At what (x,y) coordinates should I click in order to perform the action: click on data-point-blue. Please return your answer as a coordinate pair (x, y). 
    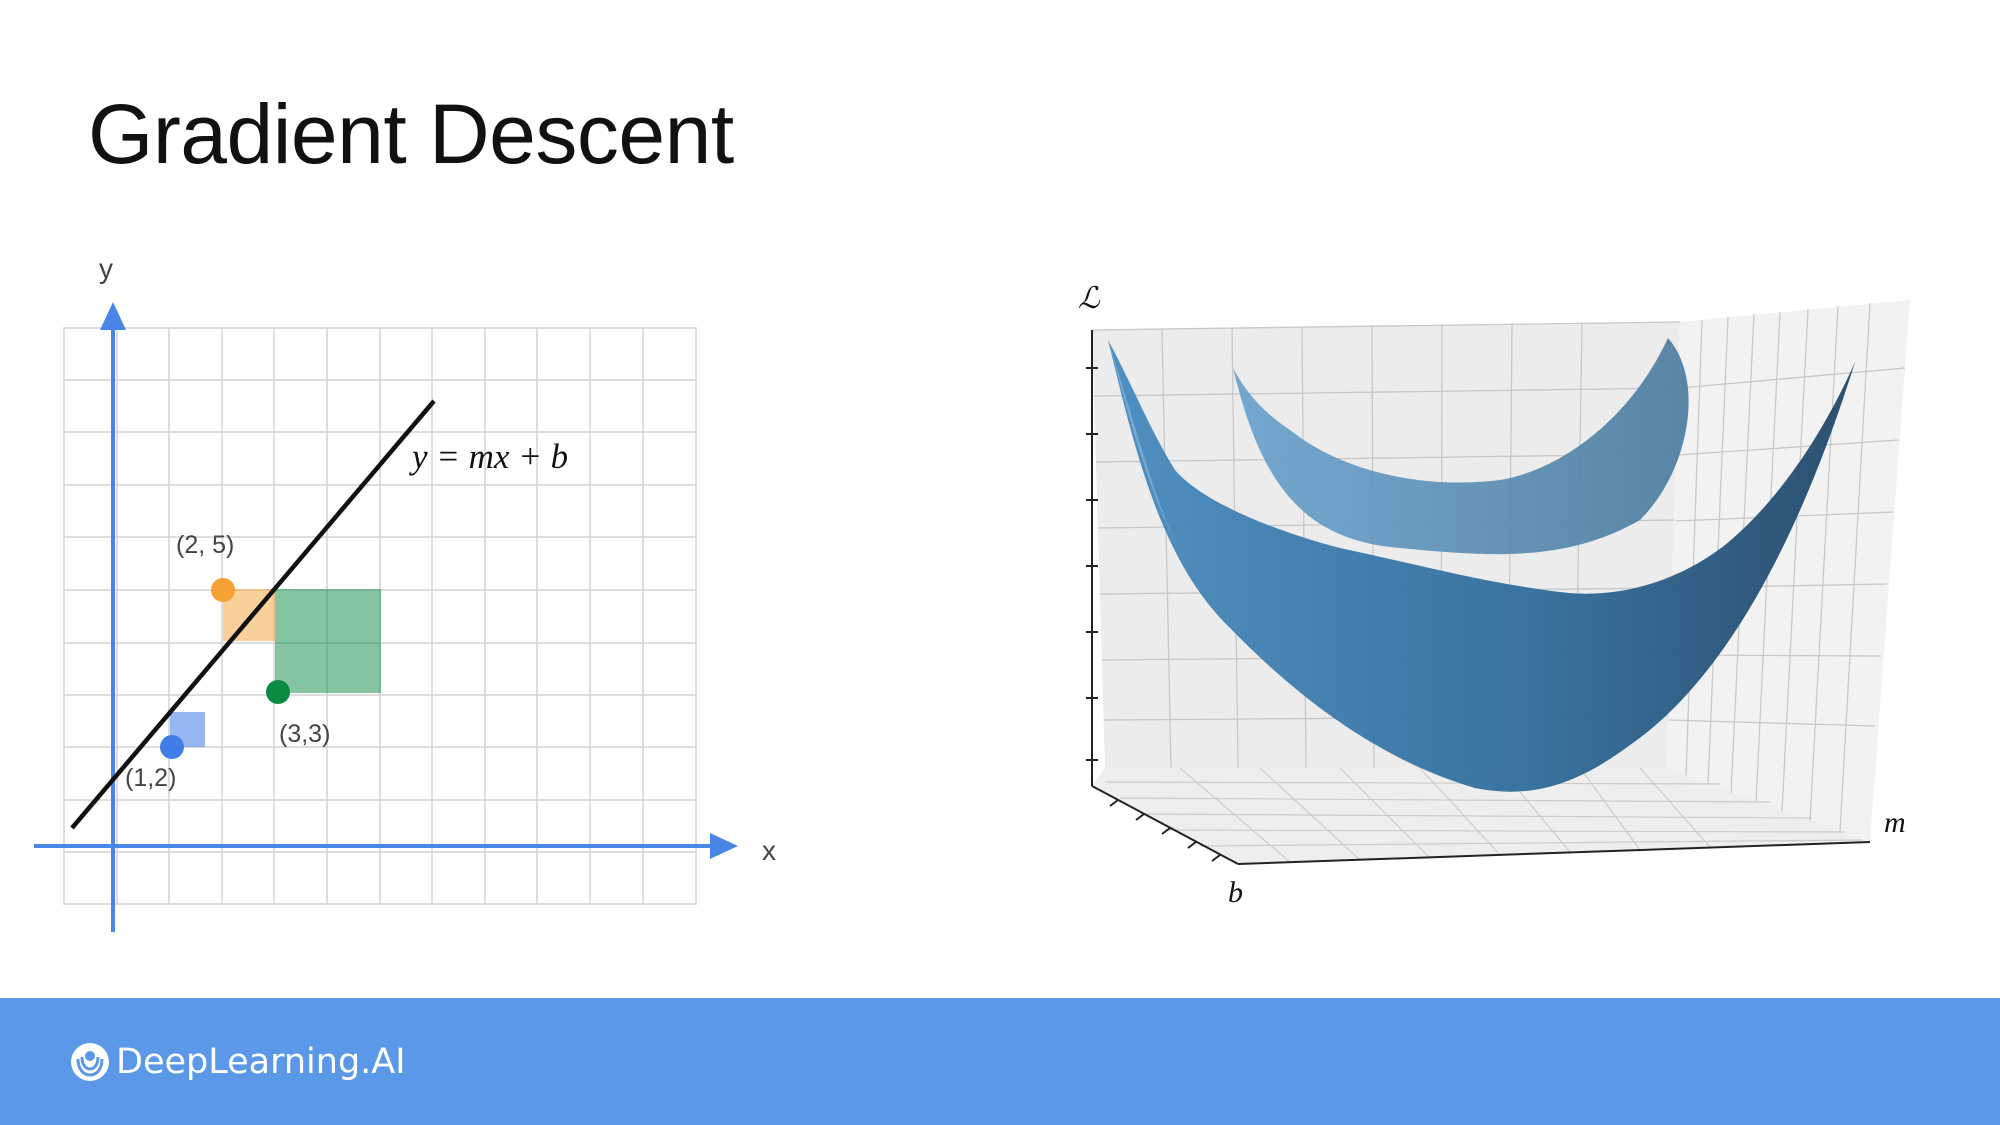
    Looking at the image, I should click on (172, 747).